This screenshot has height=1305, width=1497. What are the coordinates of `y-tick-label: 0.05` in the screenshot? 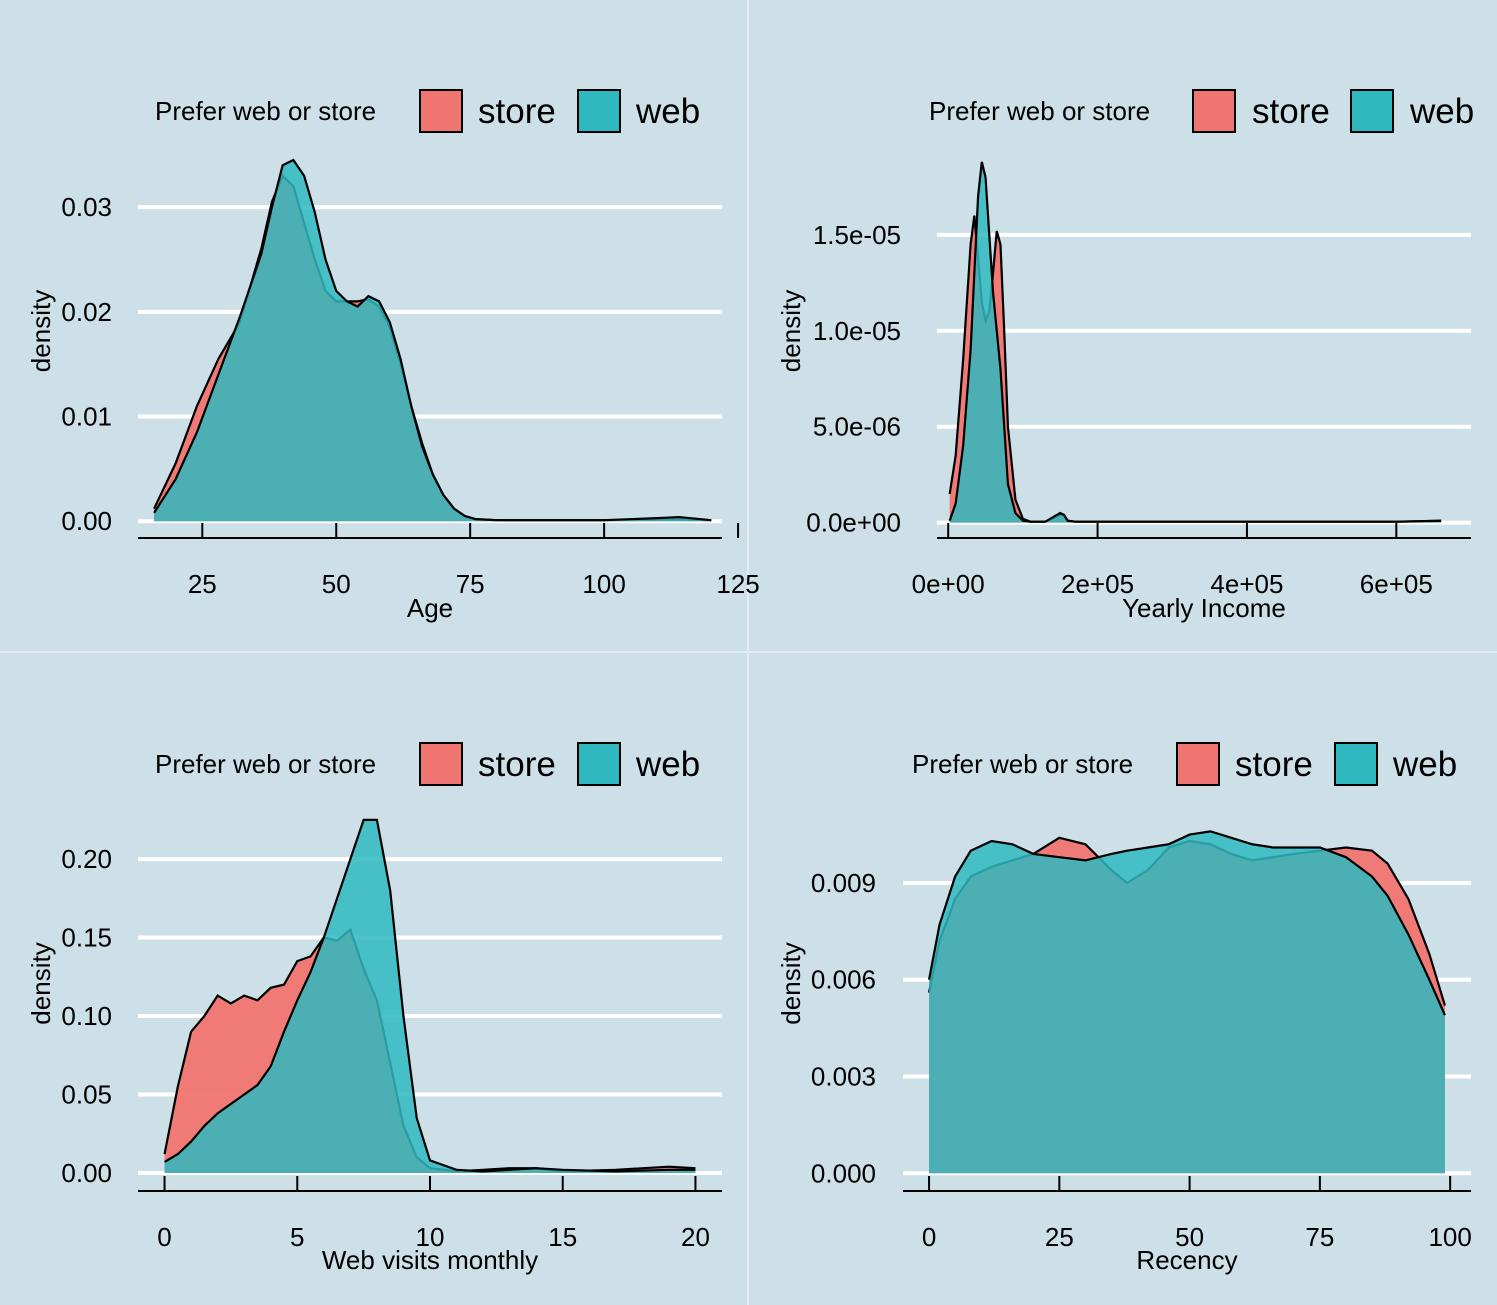 It's located at (86, 1094).